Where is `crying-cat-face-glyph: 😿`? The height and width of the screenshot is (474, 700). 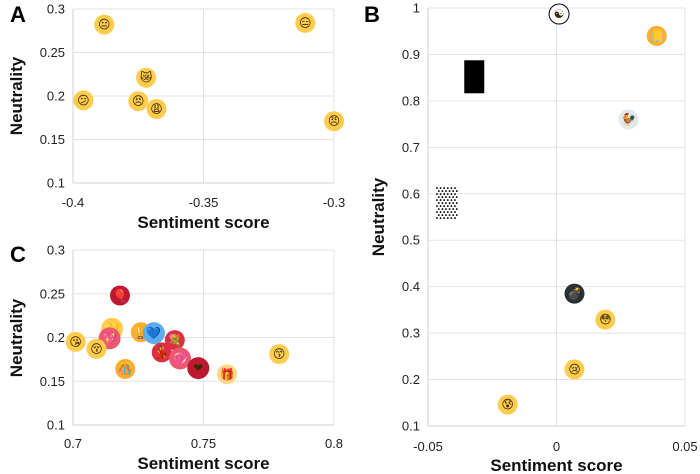 crying-cat-face-glyph: 😿 is located at coordinates (146, 78).